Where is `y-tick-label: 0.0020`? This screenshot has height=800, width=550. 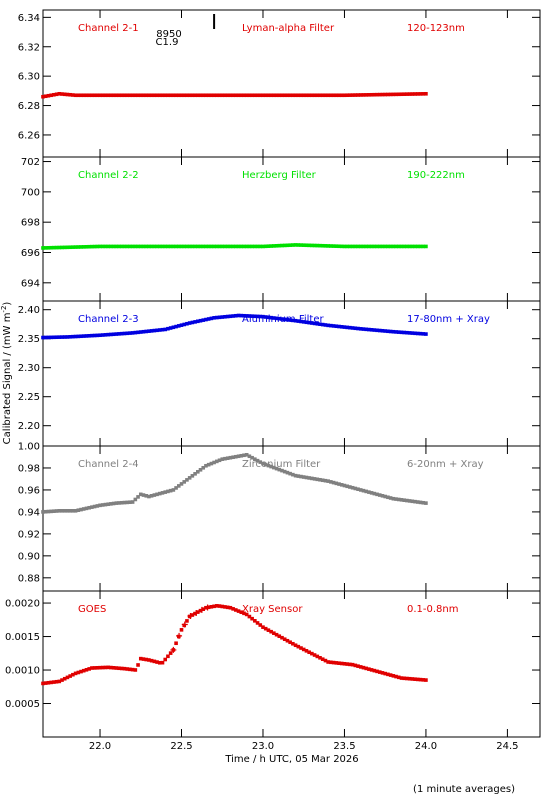
y-tick-label: 0.0020 is located at coordinates (22, 604).